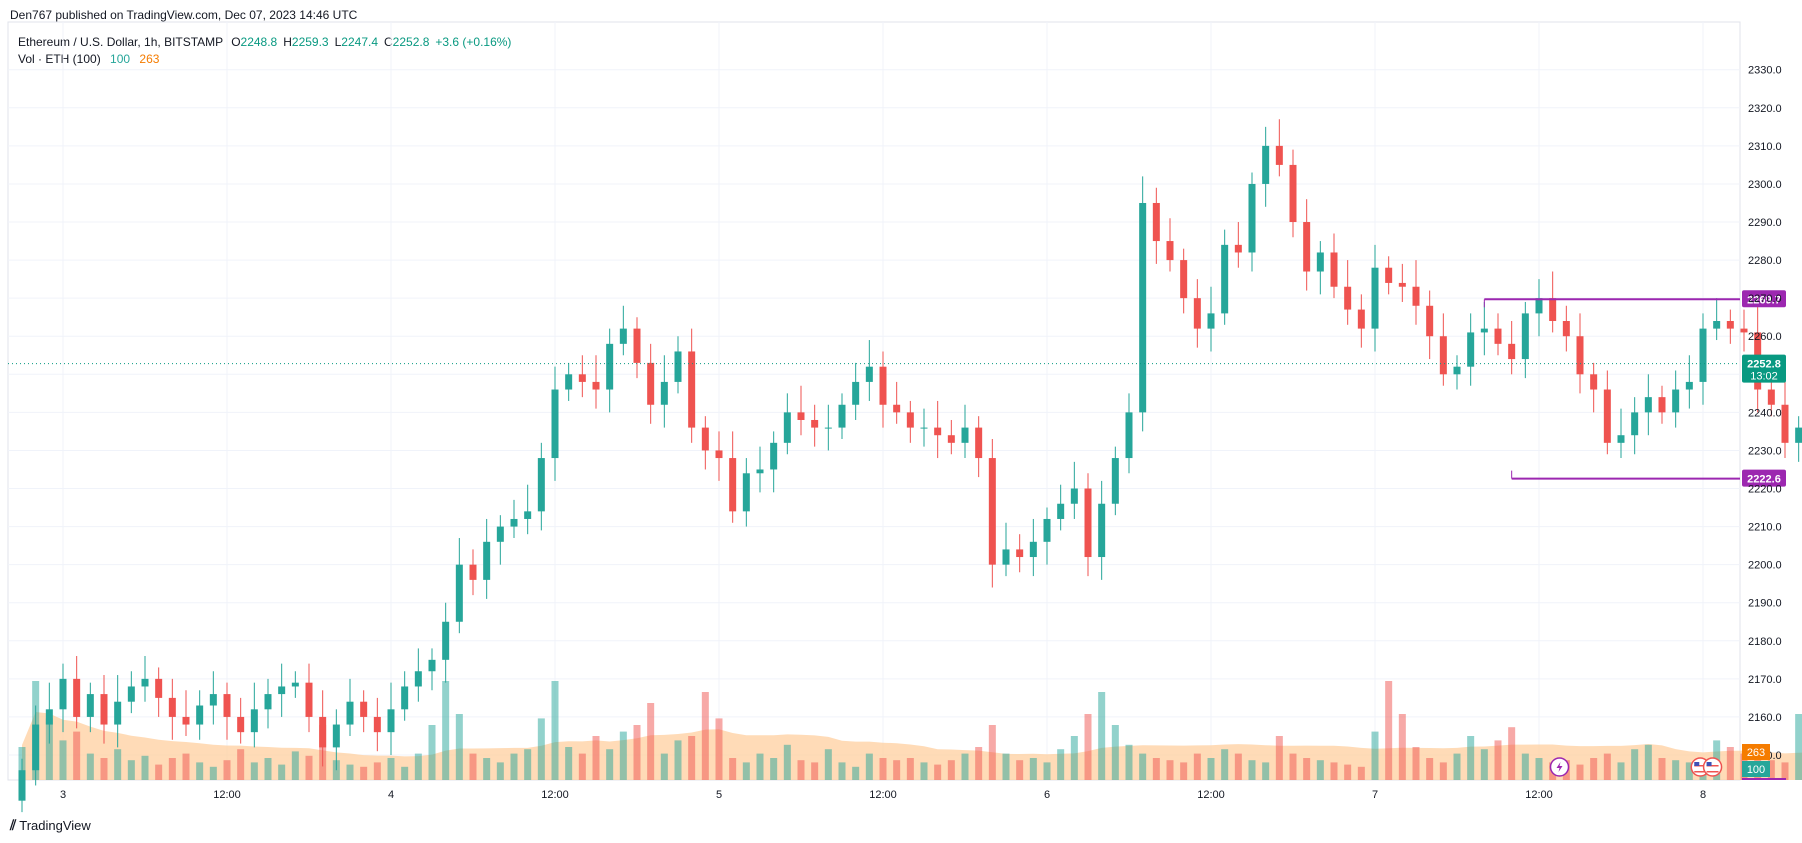 The width and height of the screenshot is (1802, 843). Describe the element at coordinates (1764, 365) in the screenshot. I see `last-price-label: 2252.8` at that location.